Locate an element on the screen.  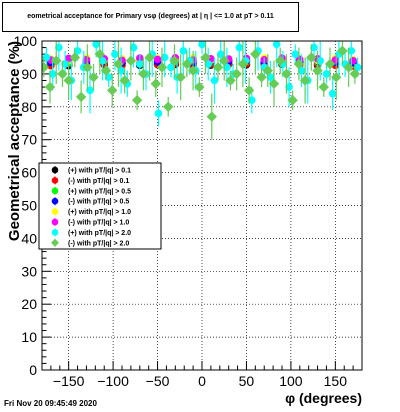
y-tick-label: 100 is located at coordinates (26, 41).